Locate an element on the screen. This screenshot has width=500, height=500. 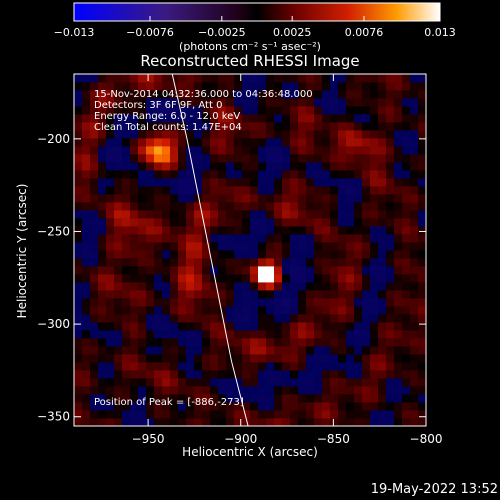
colorbar-tick-label: 0.013 is located at coordinates (440, 32).